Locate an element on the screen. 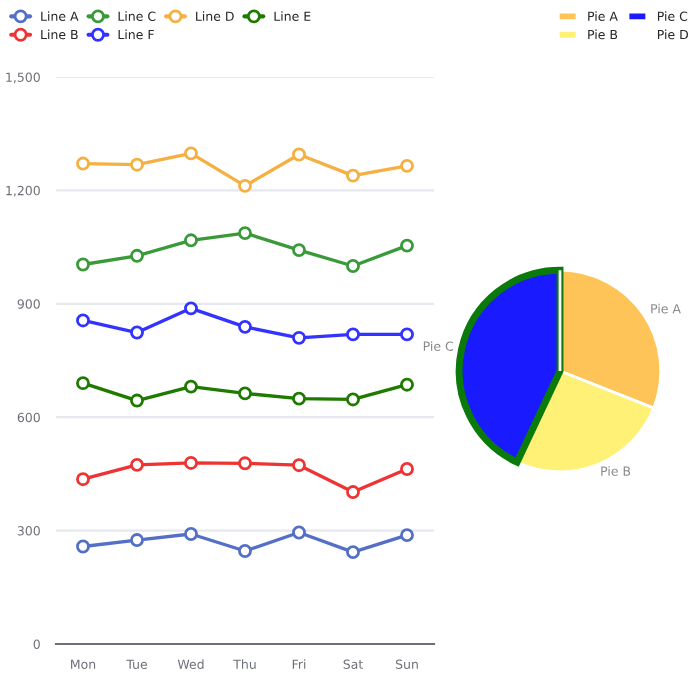  pie-slice is located at coordinates (509, 366).